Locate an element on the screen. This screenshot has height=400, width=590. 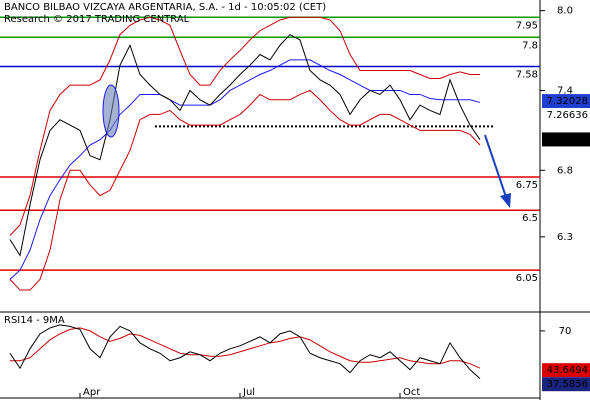
price-tag-label: 37.5856 is located at coordinates (567, 384).